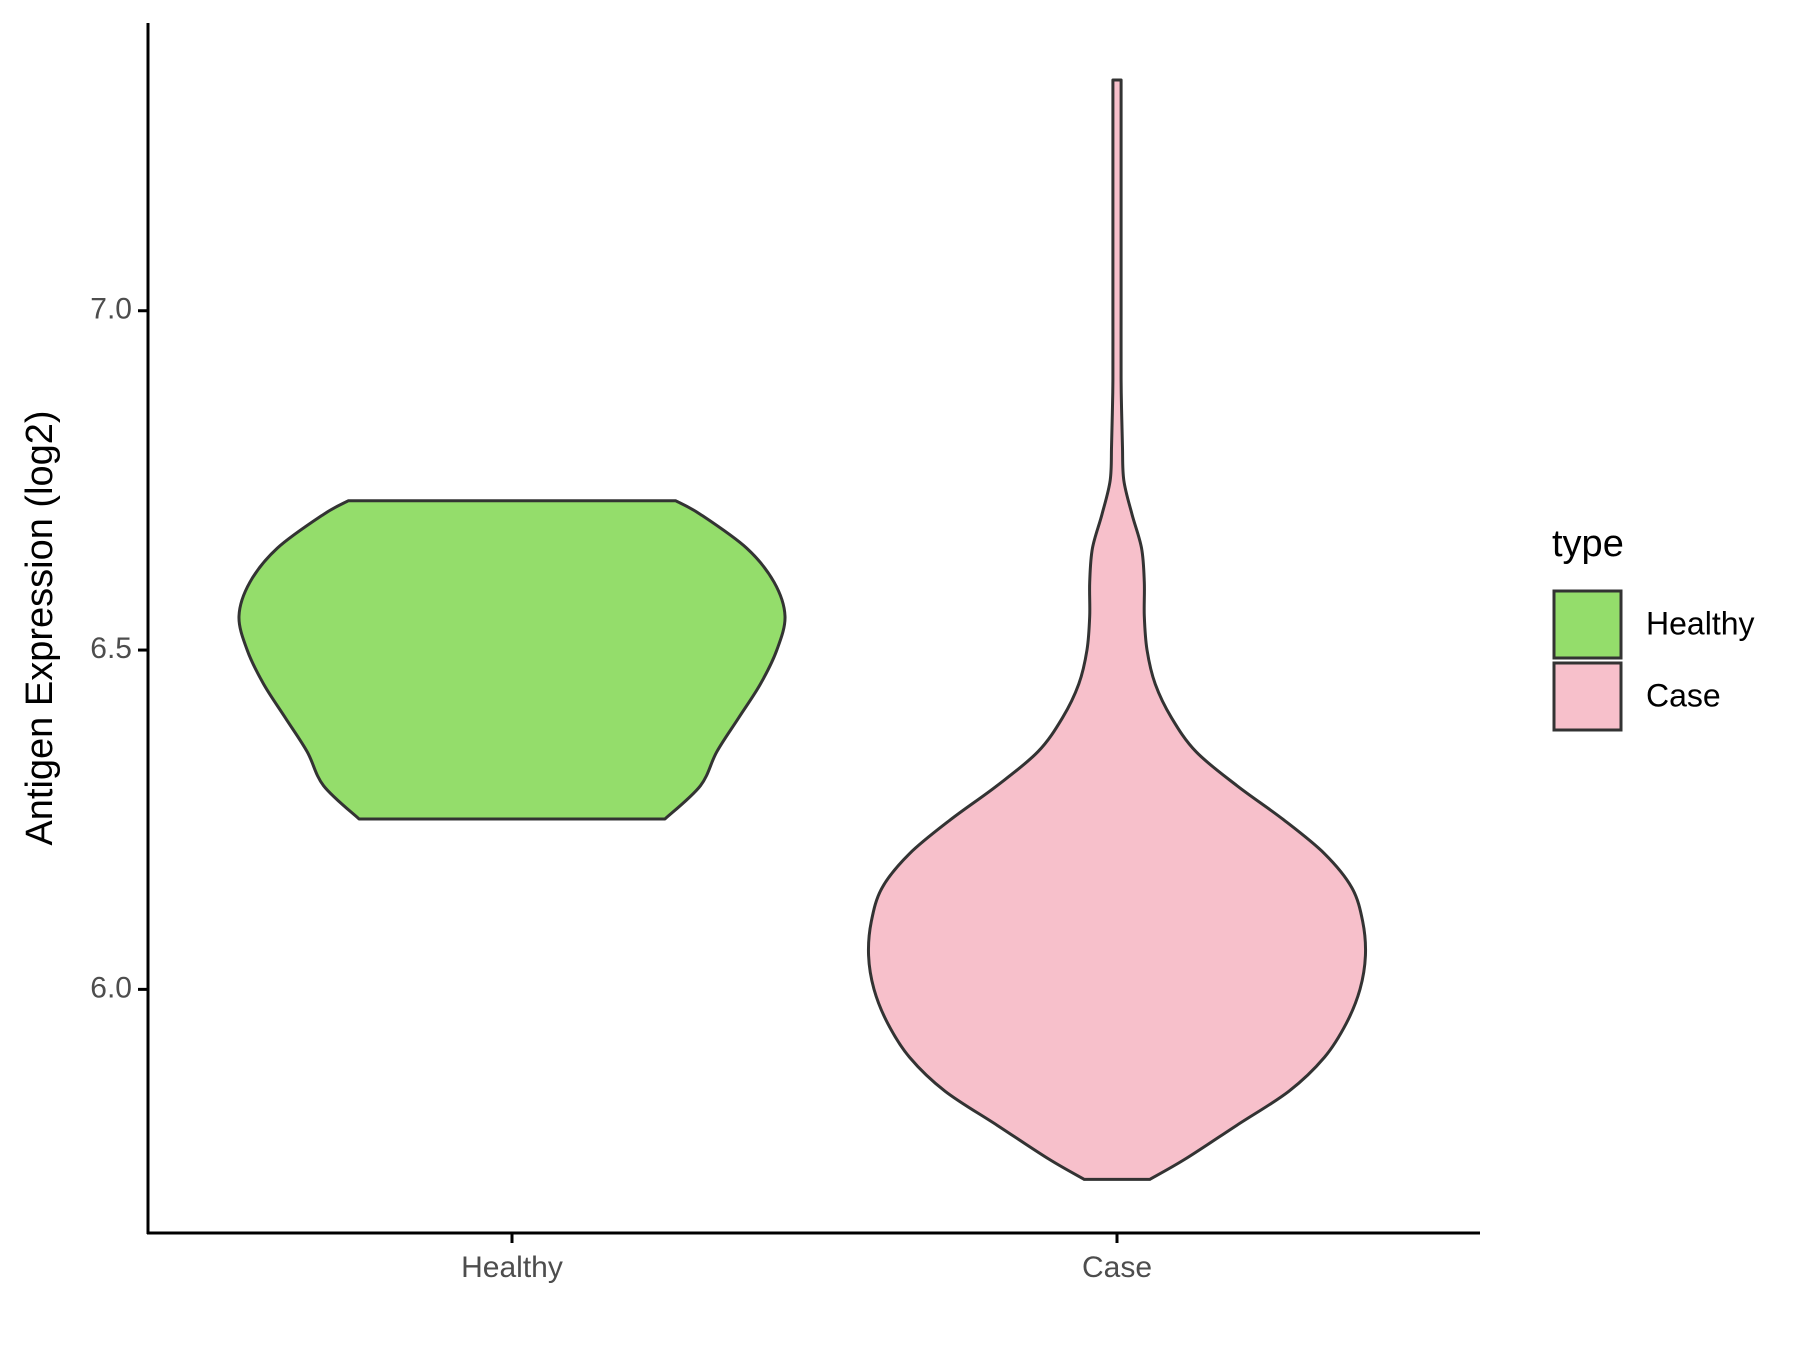 The height and width of the screenshot is (1350, 1800). Describe the element at coordinates (1117, 1267) in the screenshot. I see `x-tick-label: Case` at that location.